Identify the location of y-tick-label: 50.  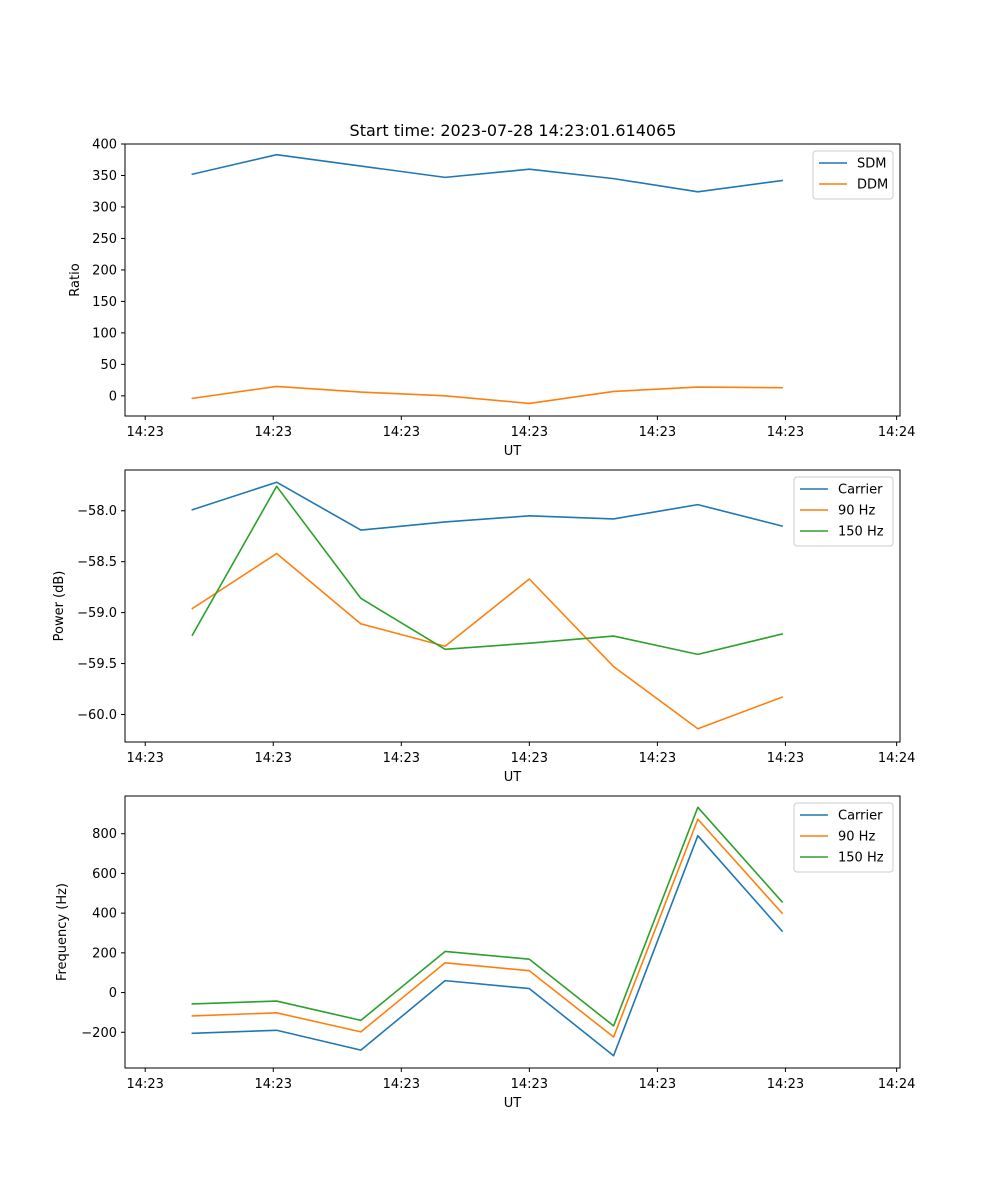
(108, 365).